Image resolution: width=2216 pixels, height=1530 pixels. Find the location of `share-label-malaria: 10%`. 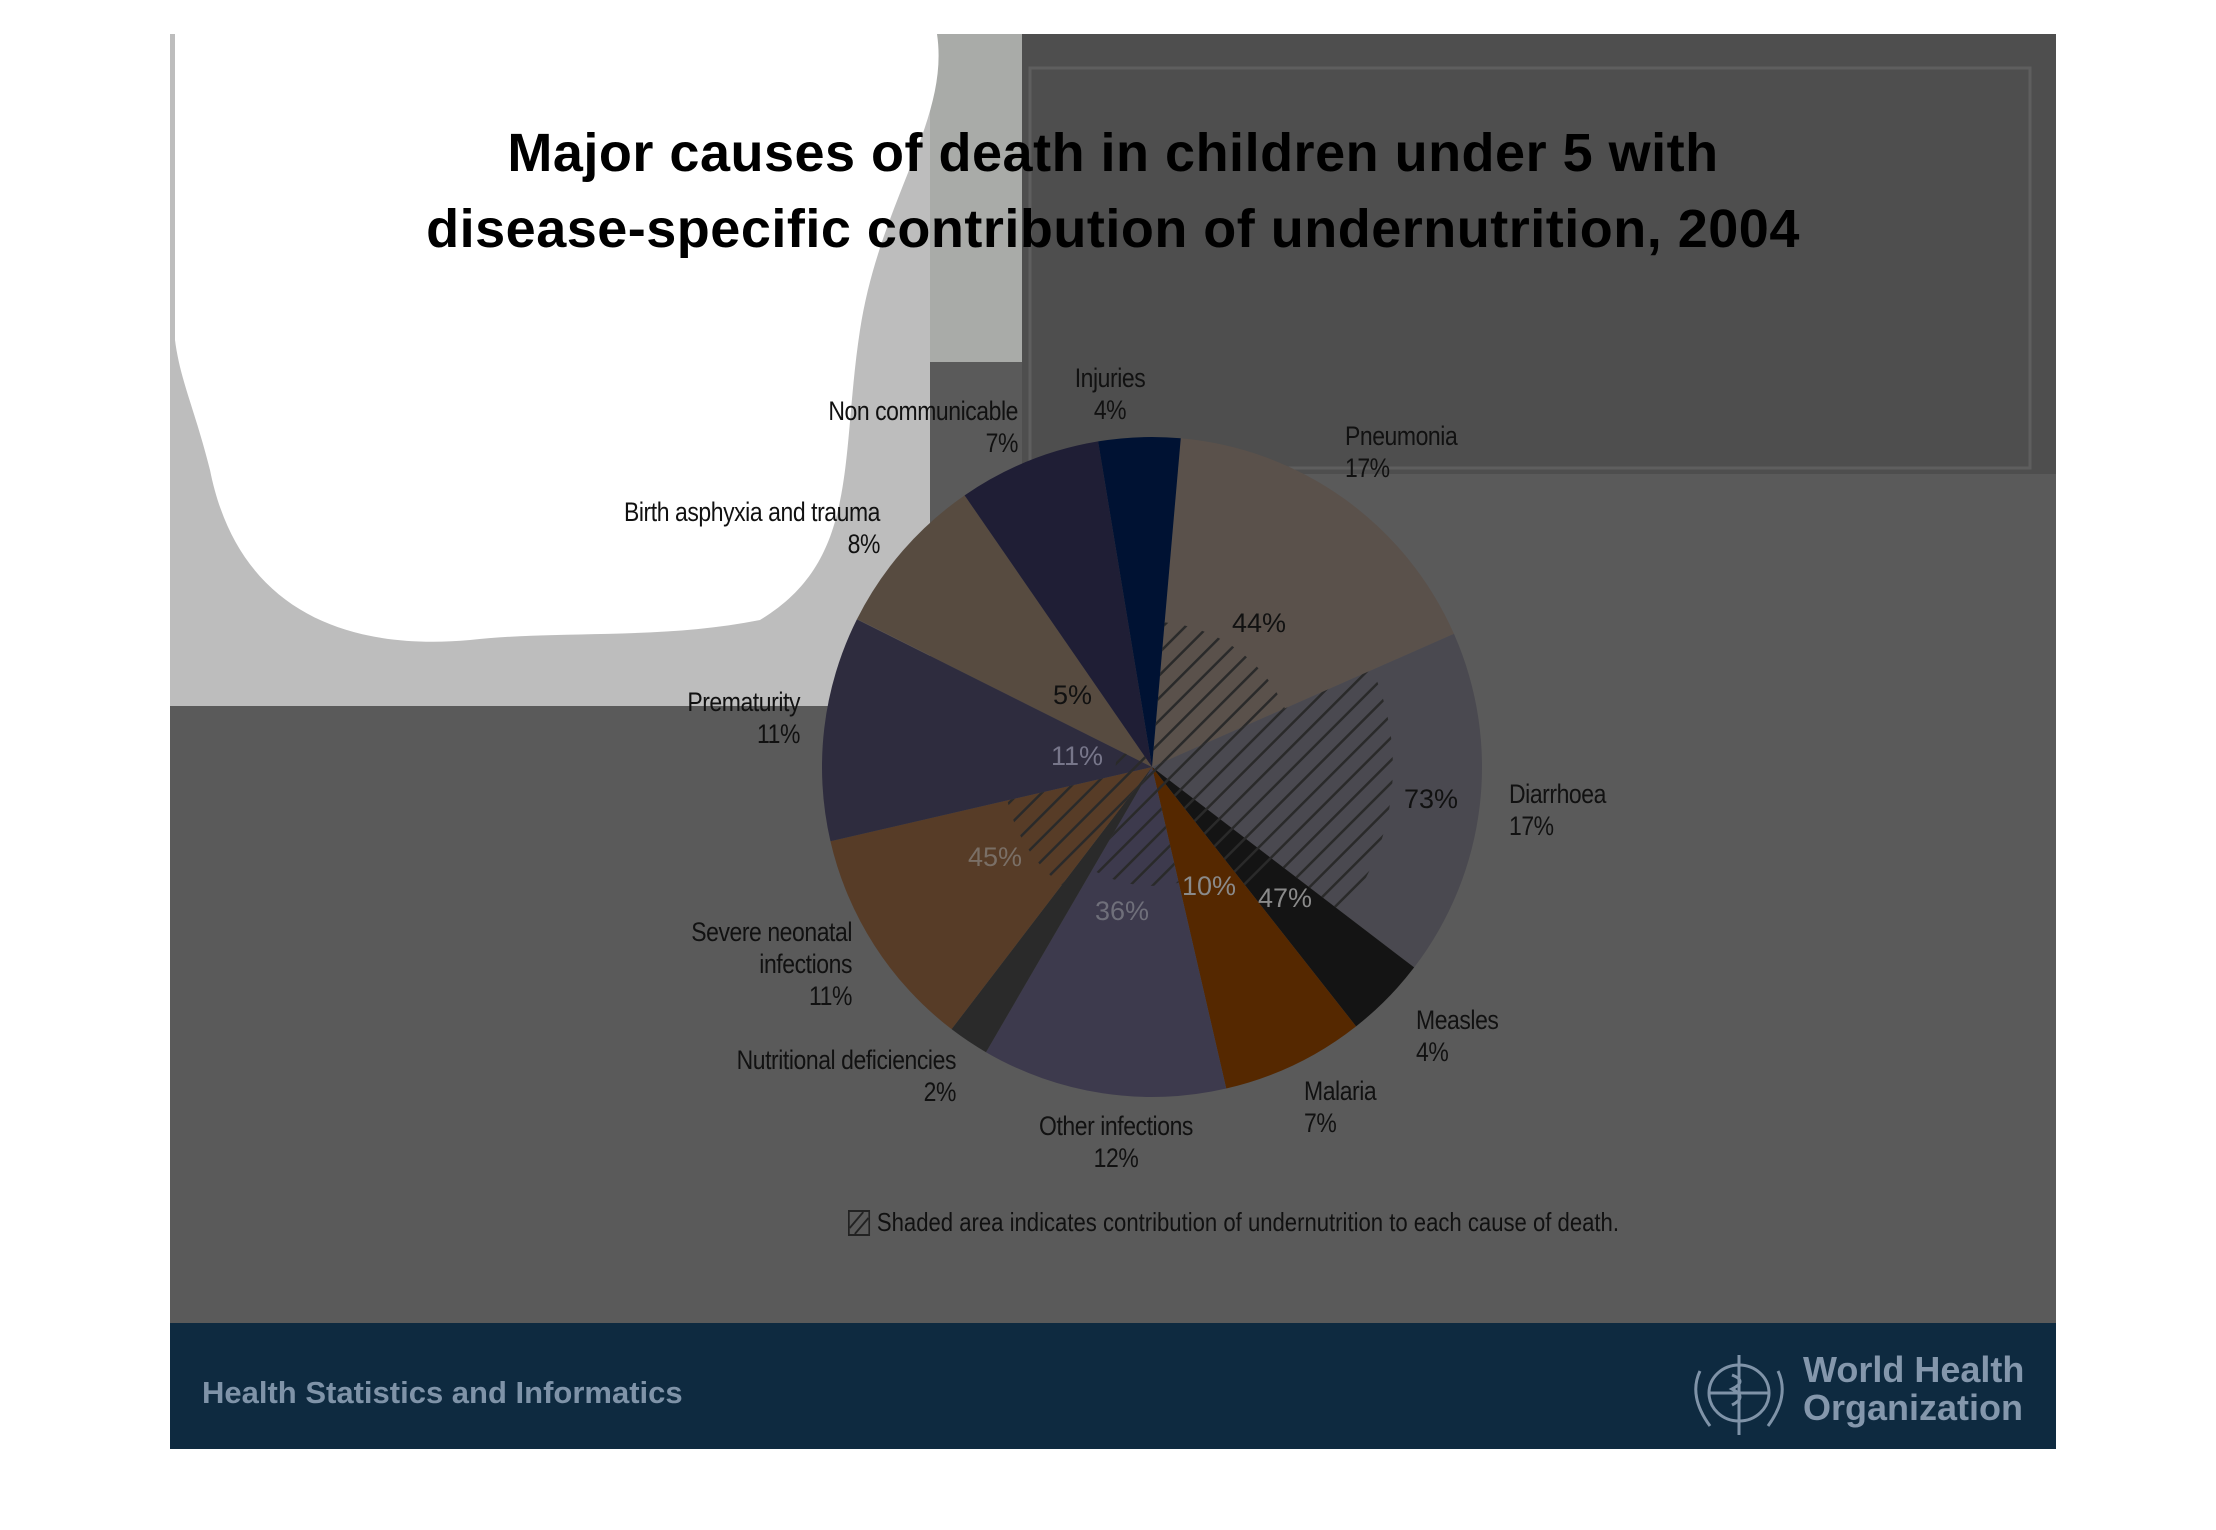

share-label-malaria: 10% is located at coordinates (1209, 886).